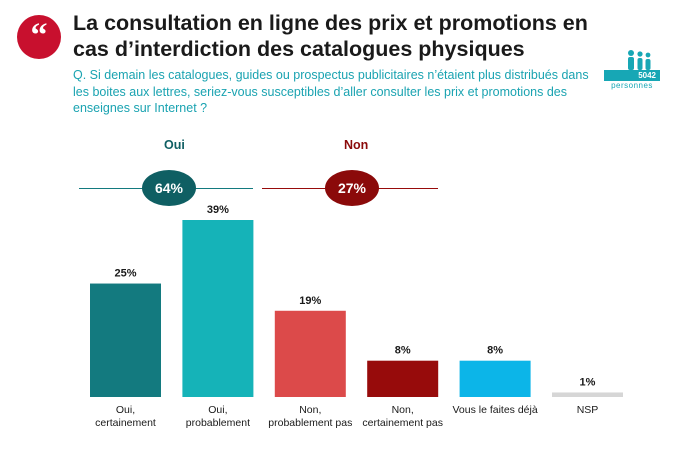 The height and width of the screenshot is (452, 680). Describe the element at coordinates (169, 188) in the screenshot. I see `group-total-oui: 64%` at that location.